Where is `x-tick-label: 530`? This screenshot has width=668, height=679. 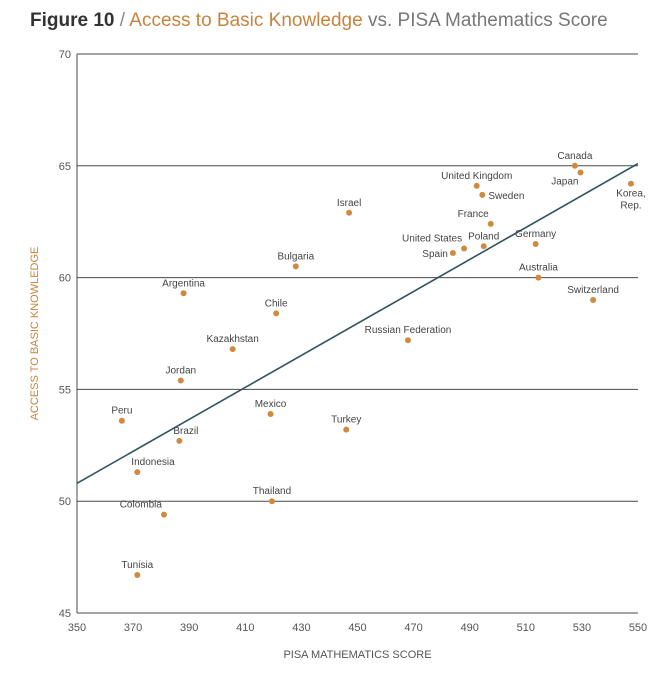
x-tick-label: 530 is located at coordinates (582, 628).